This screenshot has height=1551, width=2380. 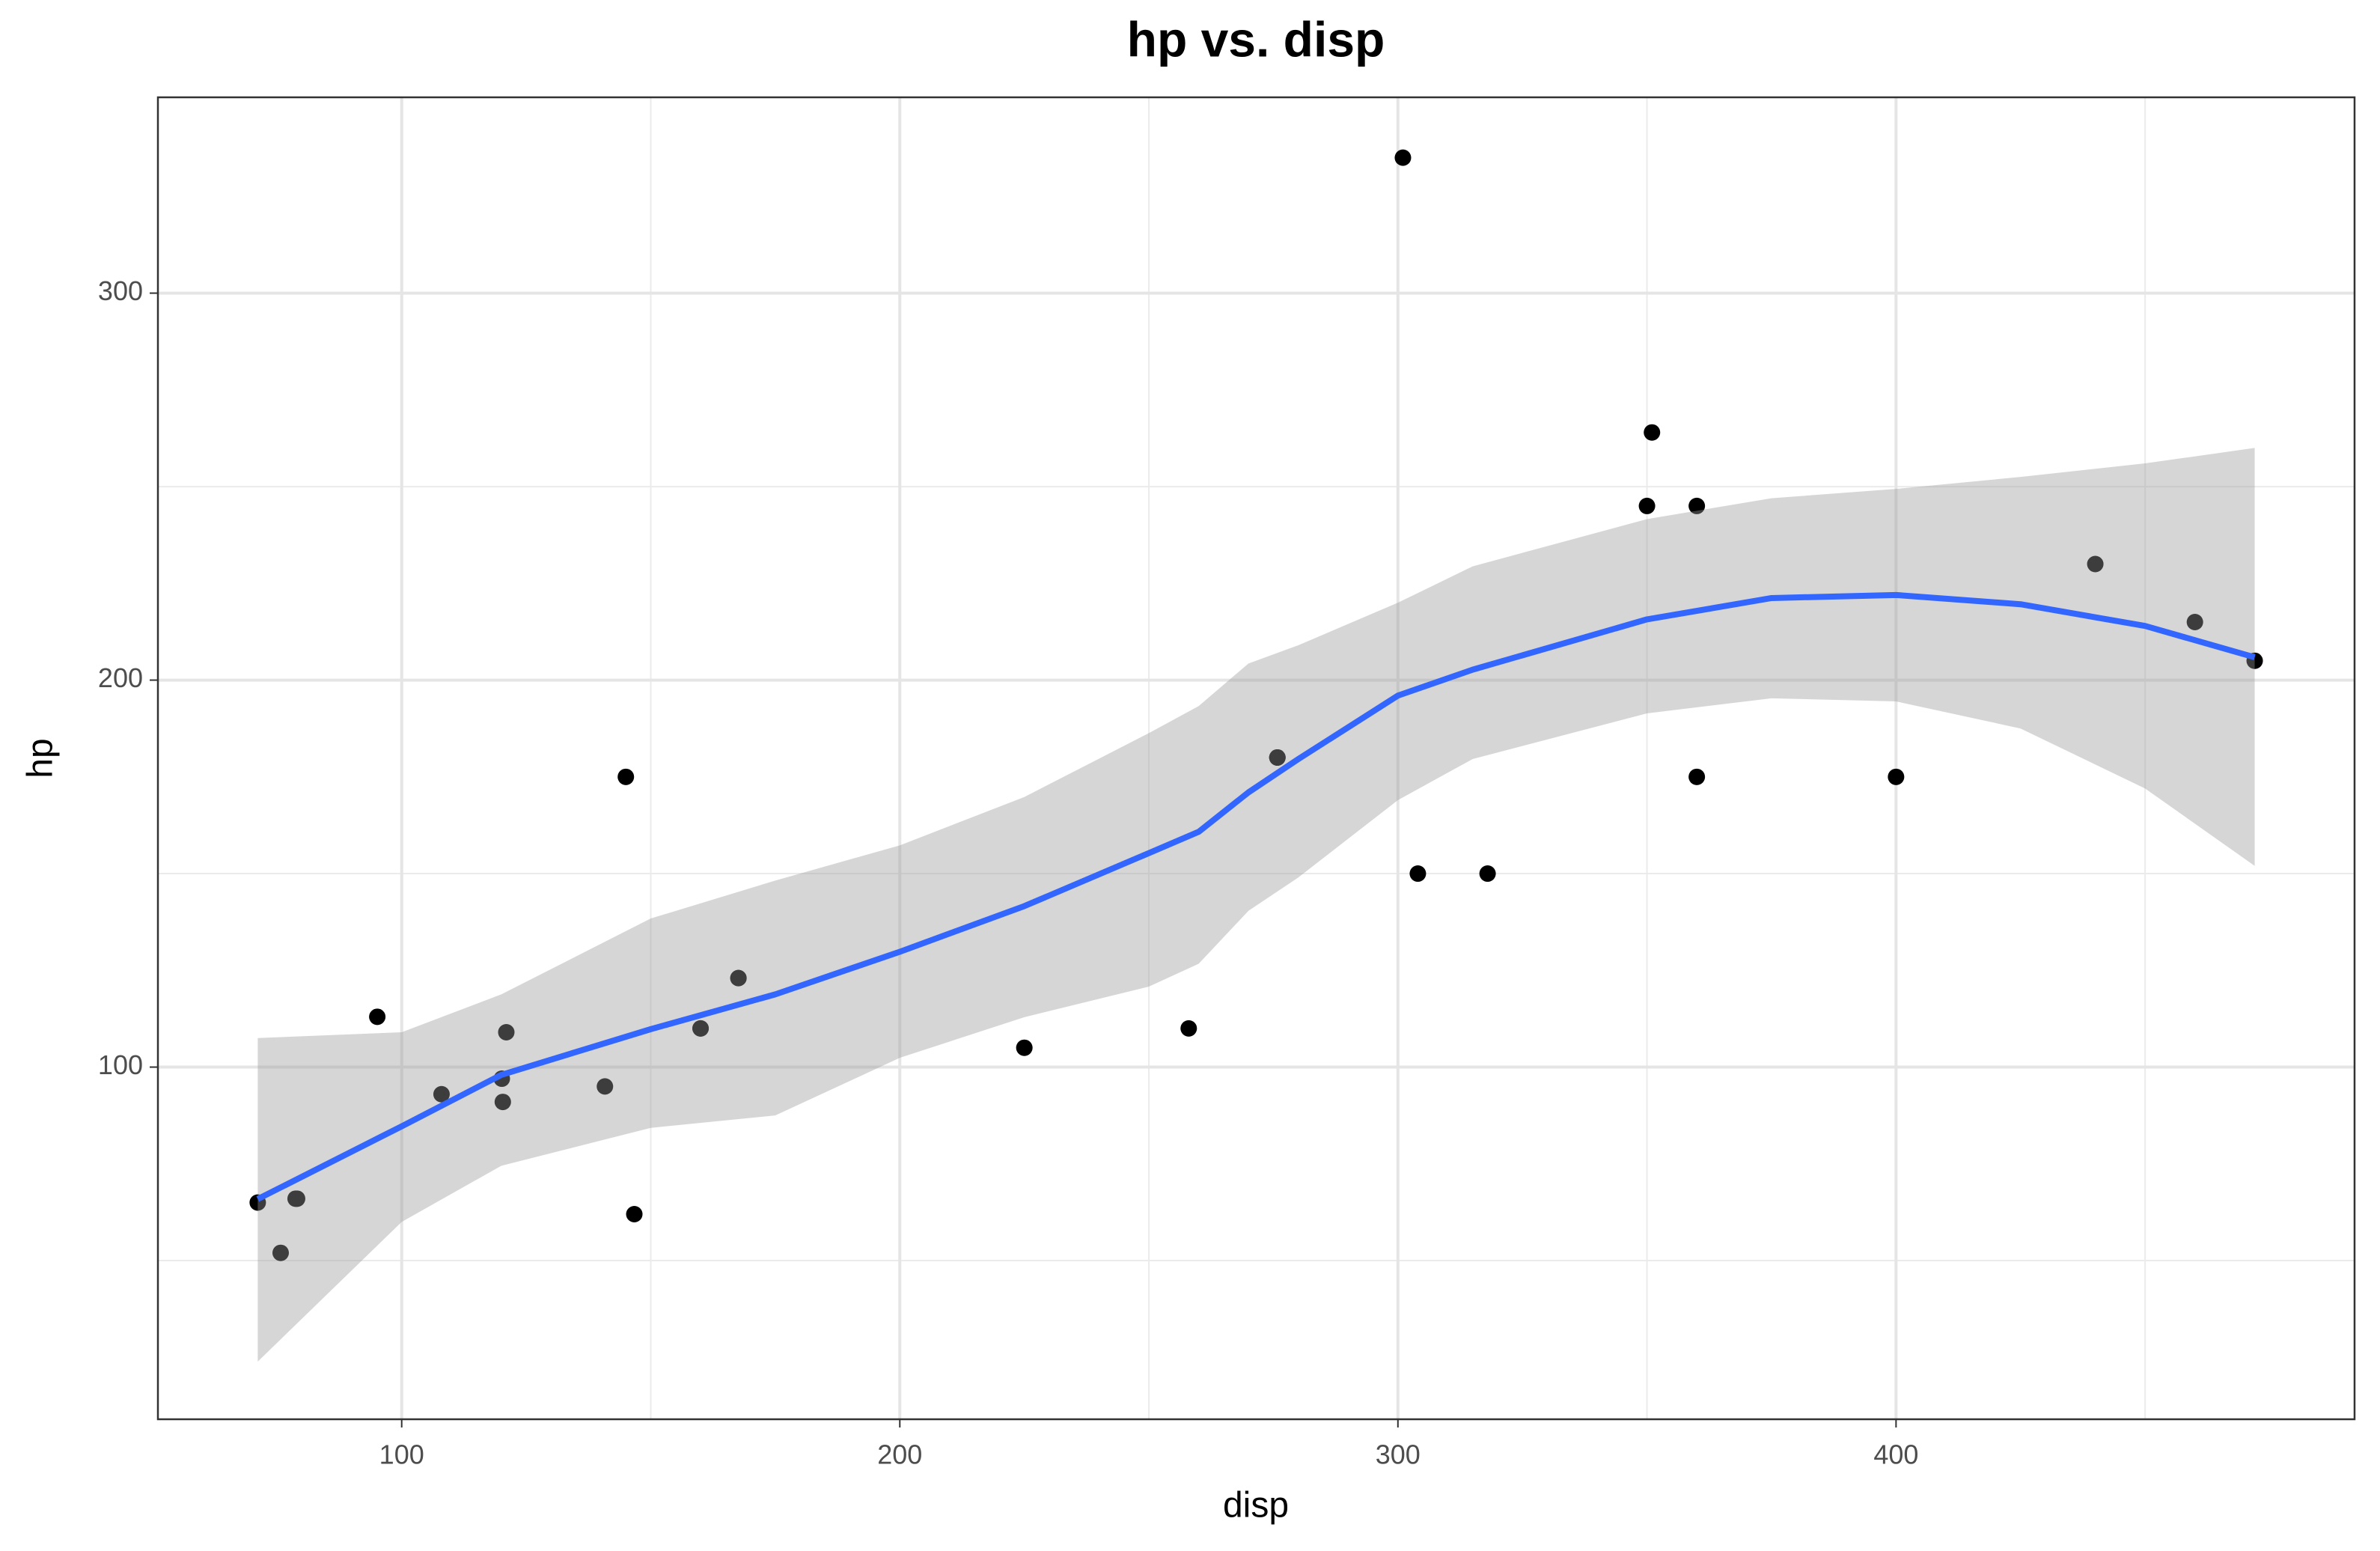 What do you see at coordinates (1398, 1454) in the screenshot?
I see `x-tick-label: 300` at bounding box center [1398, 1454].